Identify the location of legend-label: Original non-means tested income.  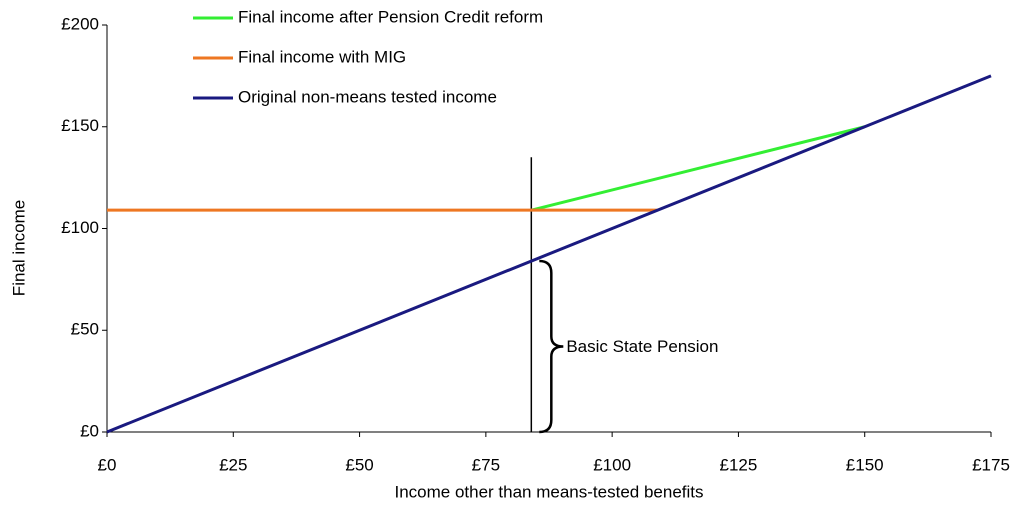
(367, 96).